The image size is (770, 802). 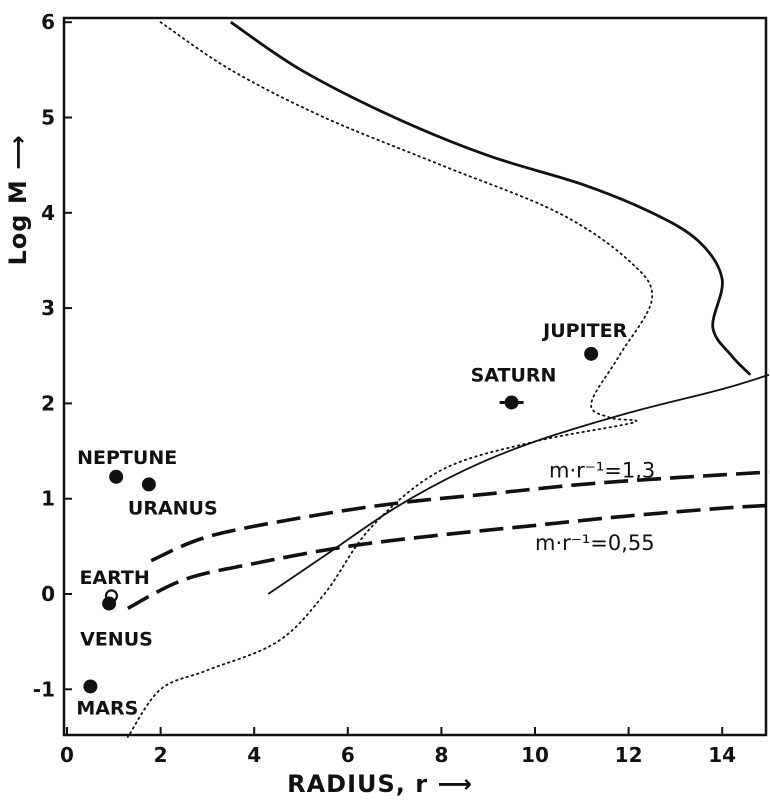 What do you see at coordinates (348, 755) in the screenshot?
I see `x-tick-label: 6` at bounding box center [348, 755].